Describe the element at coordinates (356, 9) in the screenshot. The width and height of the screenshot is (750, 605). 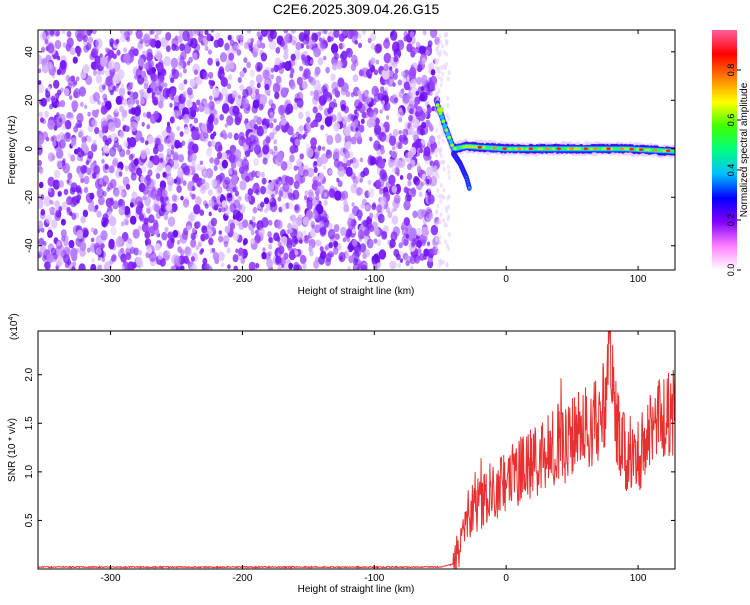
I see `figure-title: C2E6.2025.309.04.26.G15` at that location.